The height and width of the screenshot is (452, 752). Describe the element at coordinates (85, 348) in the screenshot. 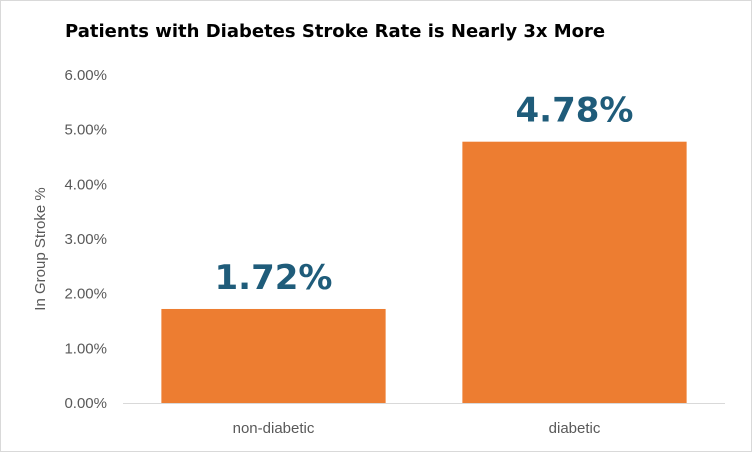

I see `y-tick-label: 1.00%` at that location.